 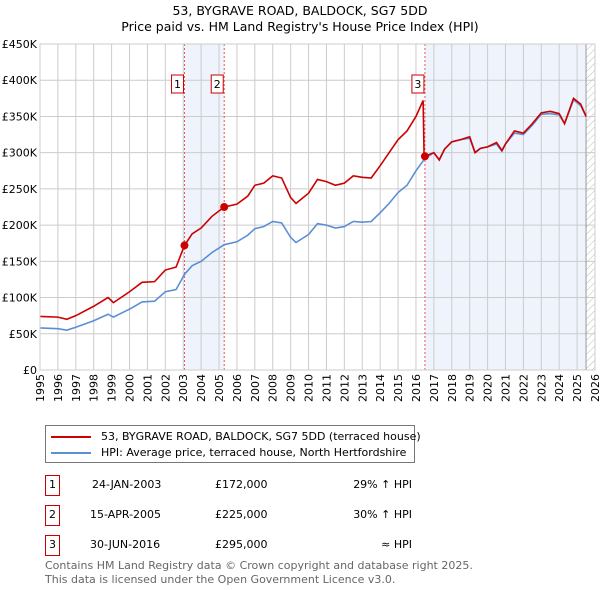 I want to click on transaction-hpi: 30% ↑ HPI, so click(x=382, y=514).